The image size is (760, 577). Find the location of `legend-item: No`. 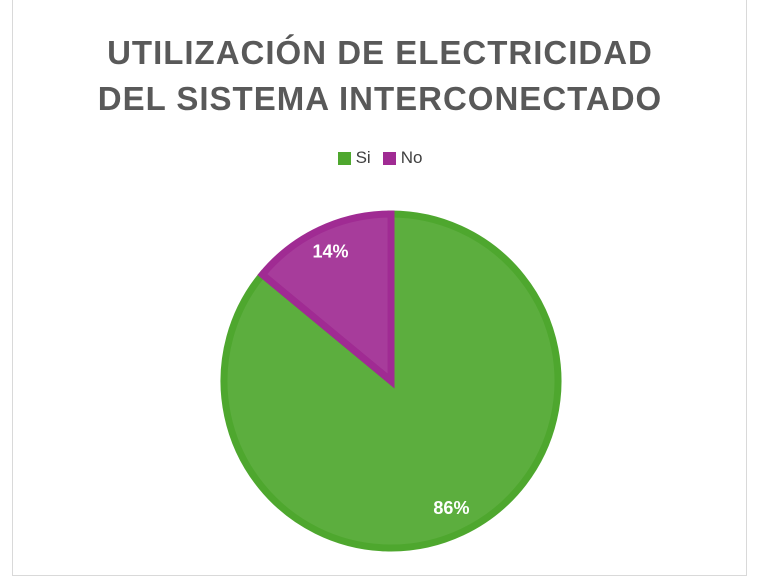

legend-item: No is located at coordinates (402, 158).